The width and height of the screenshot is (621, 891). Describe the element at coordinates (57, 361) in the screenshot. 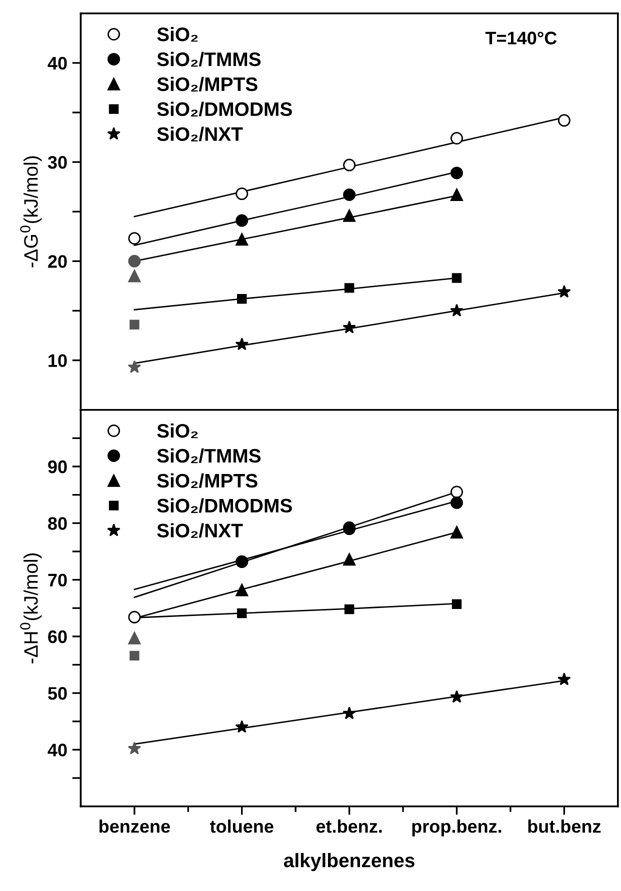

I see `y-tick-label: 10` at that location.